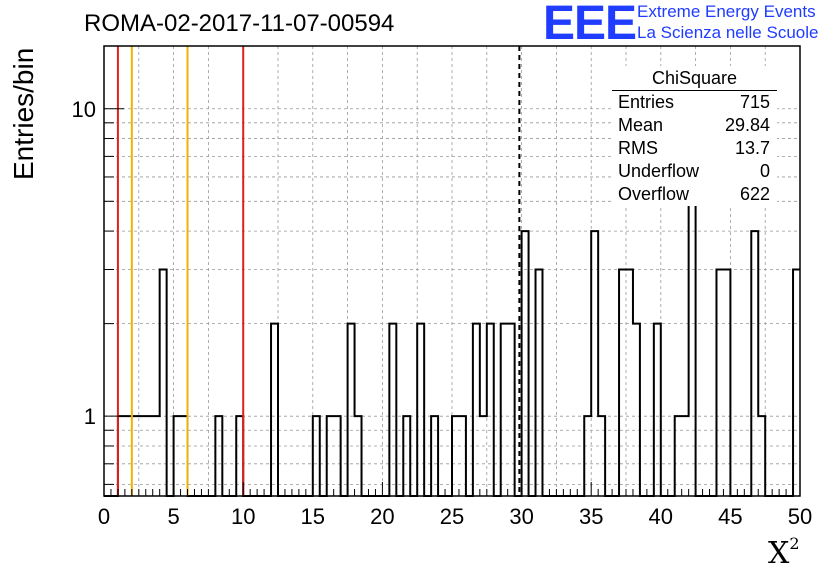  Describe the element at coordinates (764, 171) in the screenshot. I see `stats-value: 0` at that location.